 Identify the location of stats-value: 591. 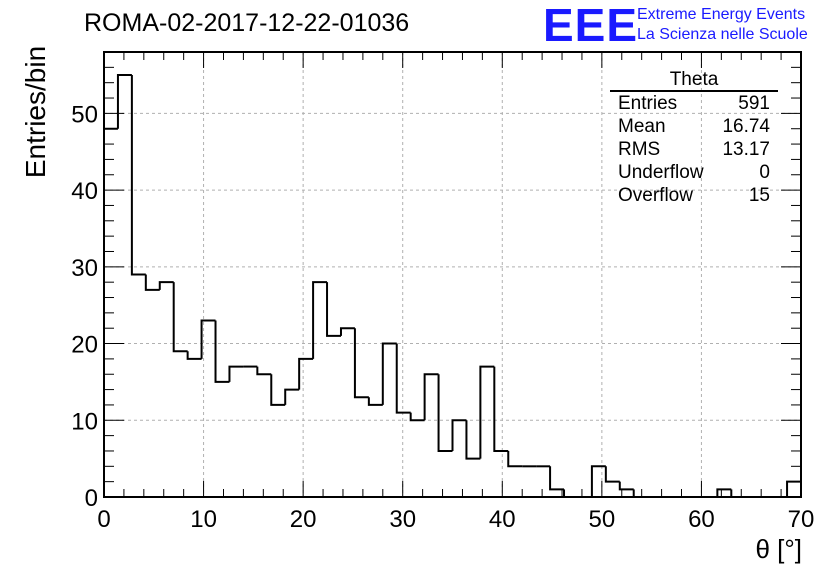
(754, 103).